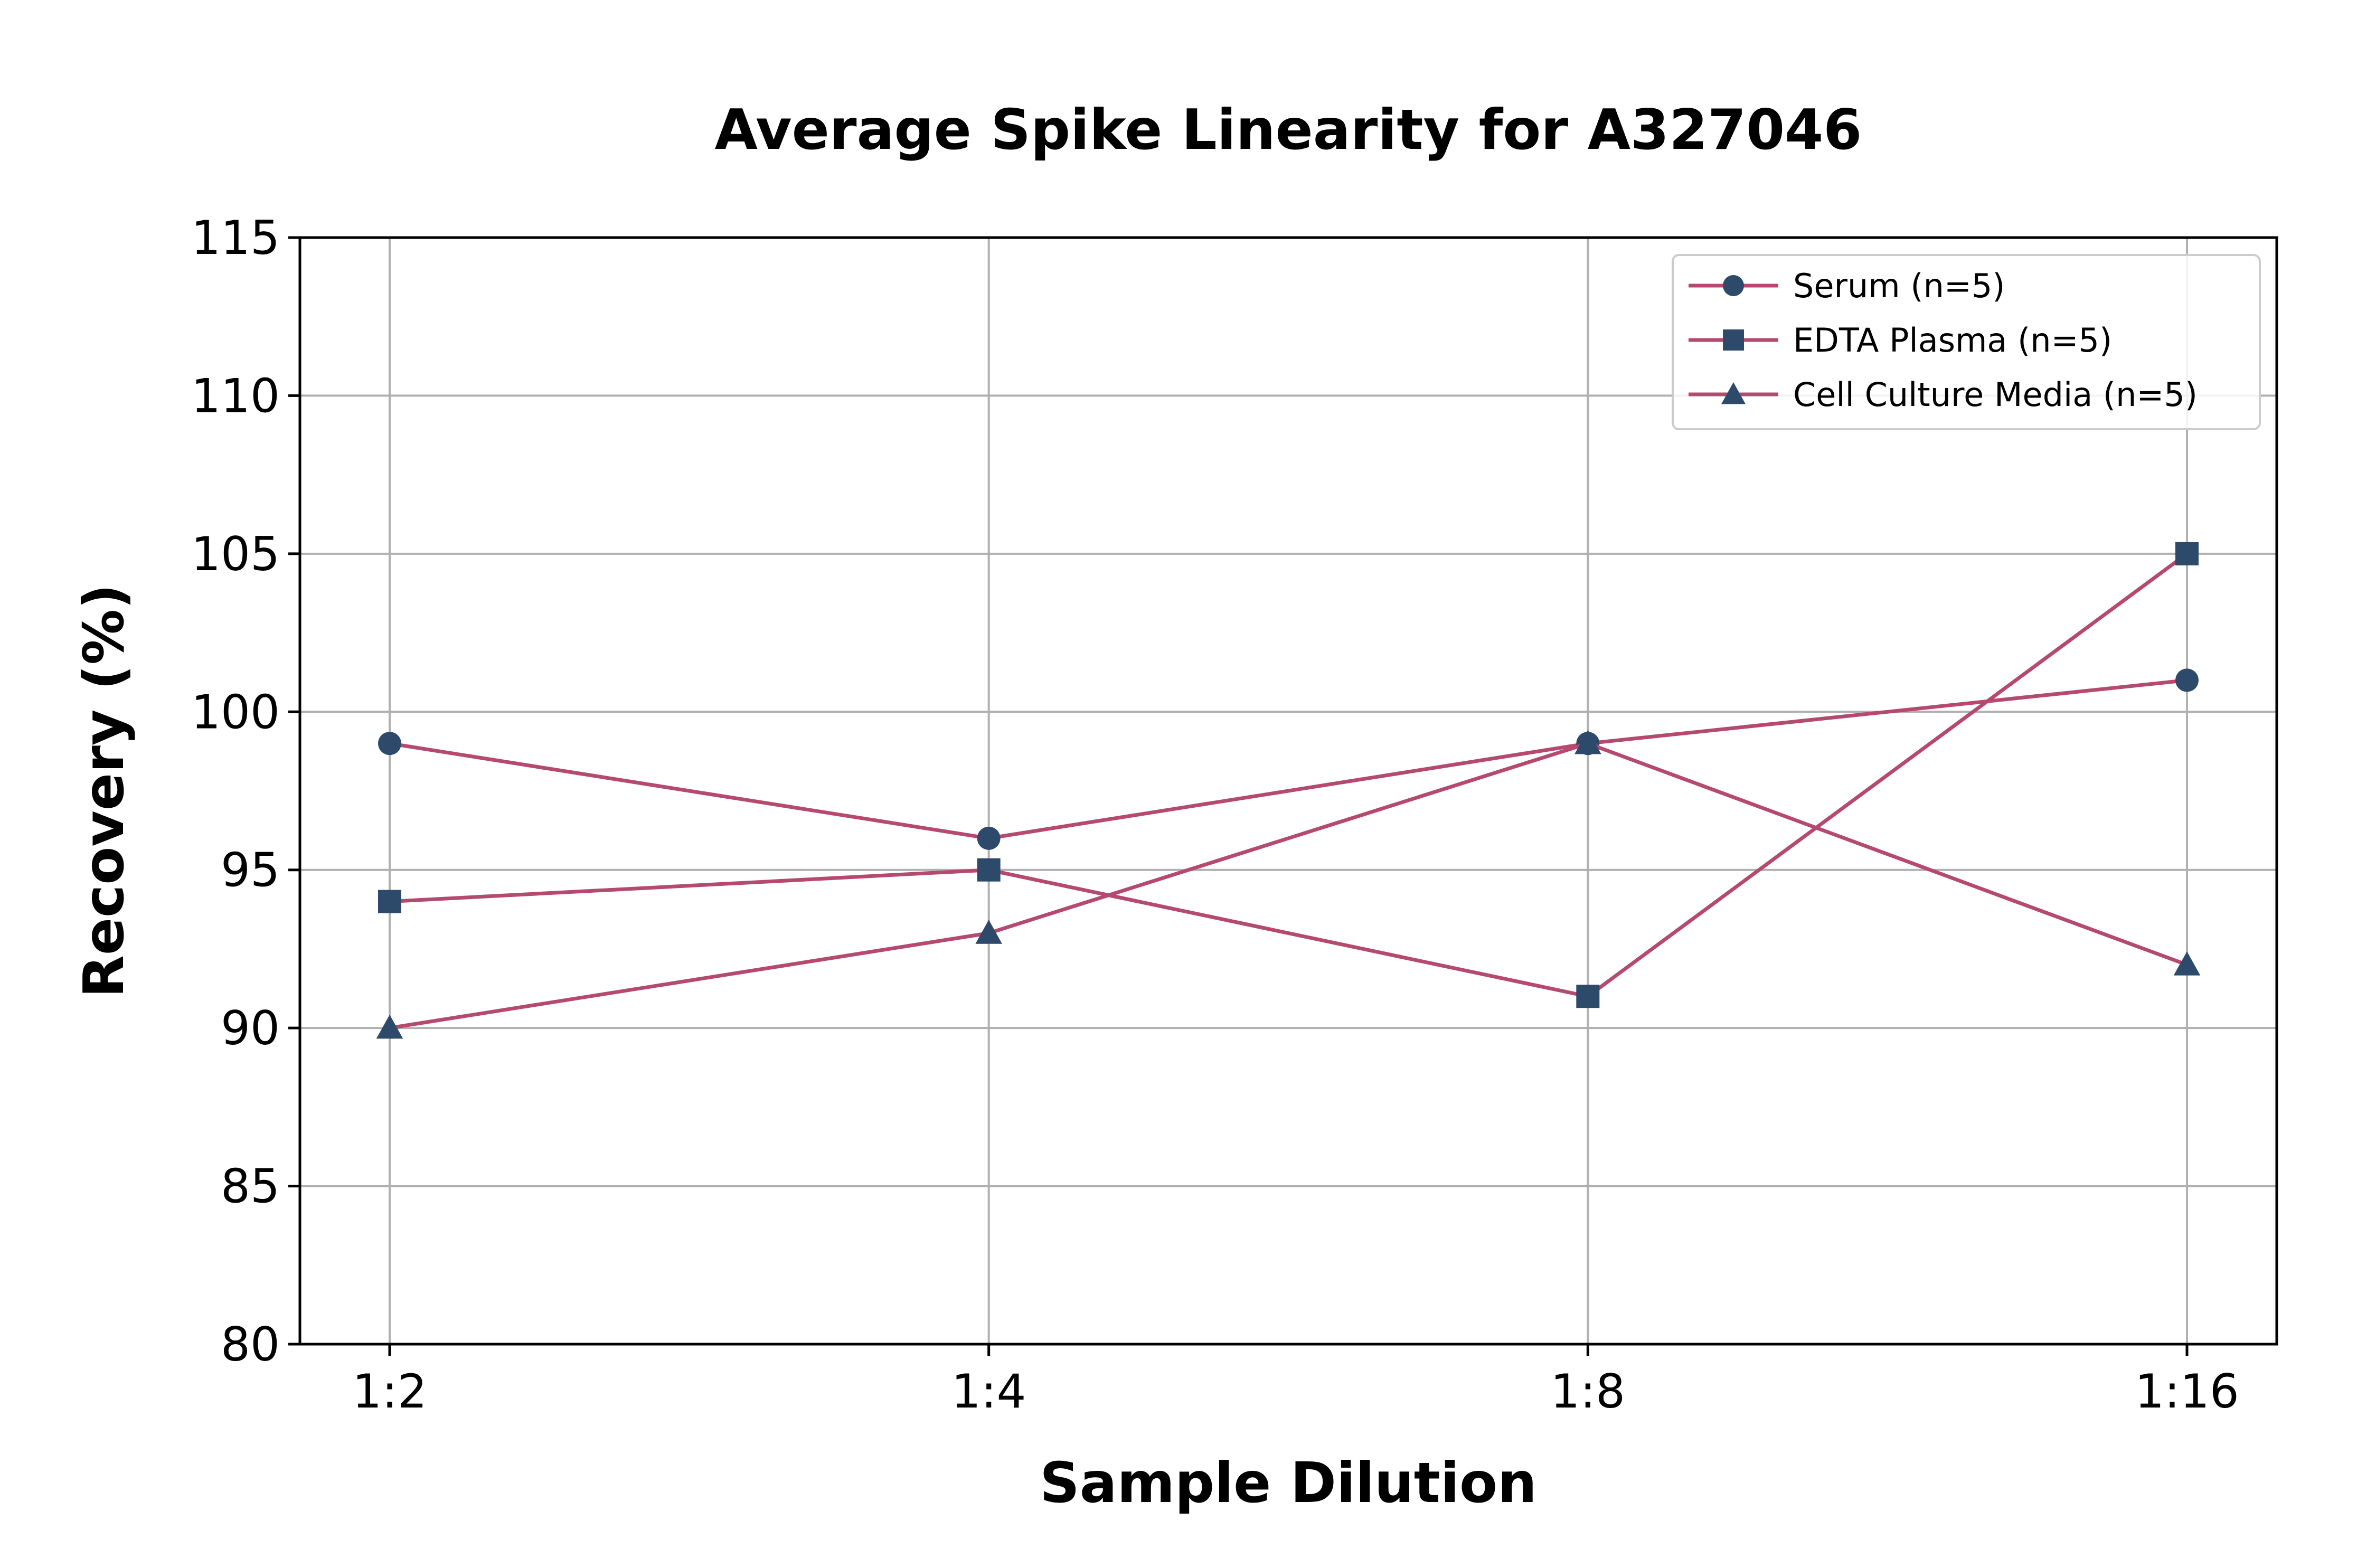 The height and width of the screenshot is (1568, 2376). What do you see at coordinates (989, 1391) in the screenshot?
I see `x-tick-label: 1:4` at bounding box center [989, 1391].